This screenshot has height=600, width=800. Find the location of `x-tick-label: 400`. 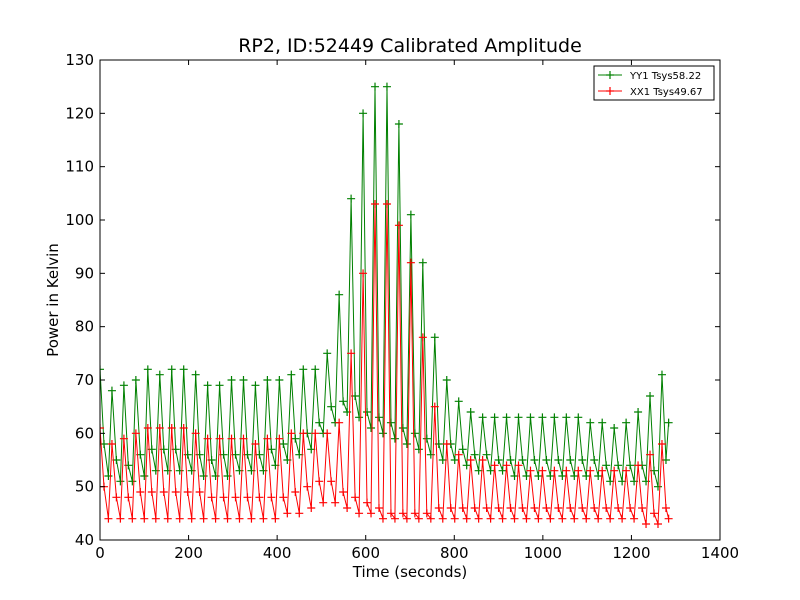

x-tick-label: 400 is located at coordinates (277, 553).